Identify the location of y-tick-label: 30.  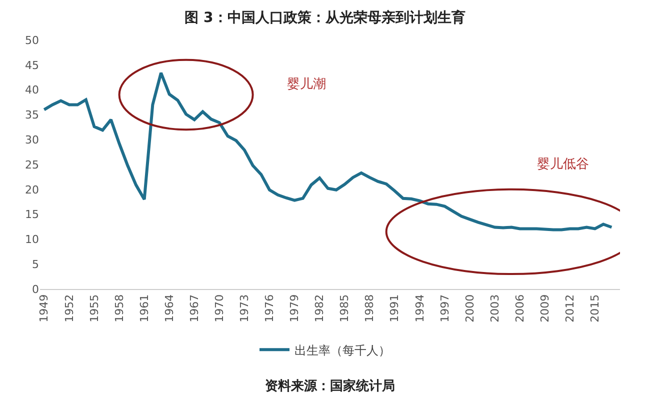
(32, 139).